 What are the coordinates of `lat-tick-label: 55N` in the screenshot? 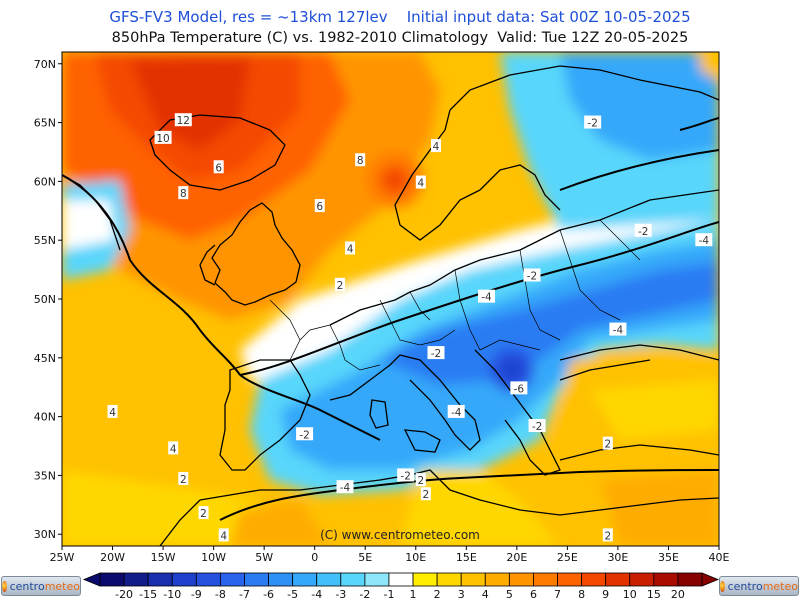 It's located at (45, 240).